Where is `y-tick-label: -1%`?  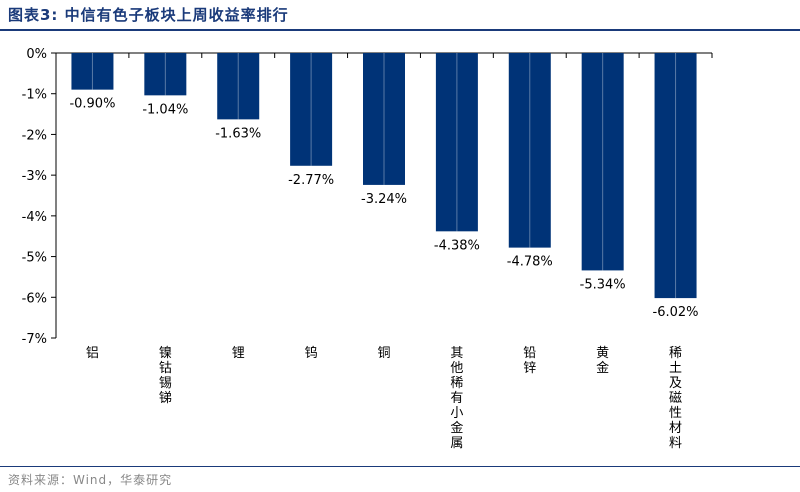
y-tick-label: -1% is located at coordinates (34, 95).